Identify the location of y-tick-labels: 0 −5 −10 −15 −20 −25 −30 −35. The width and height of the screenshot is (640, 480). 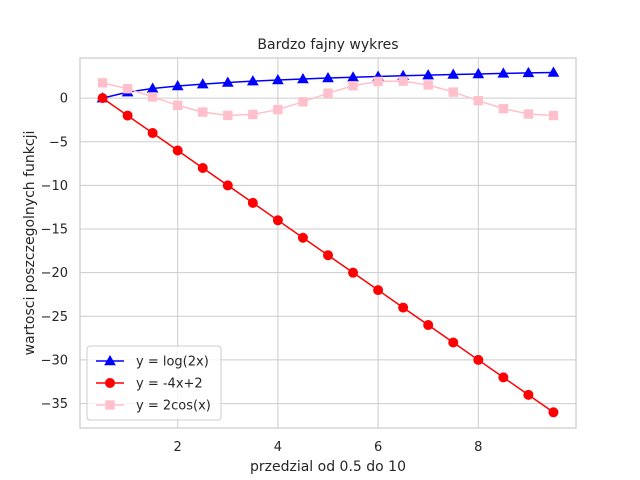
(54, 252).